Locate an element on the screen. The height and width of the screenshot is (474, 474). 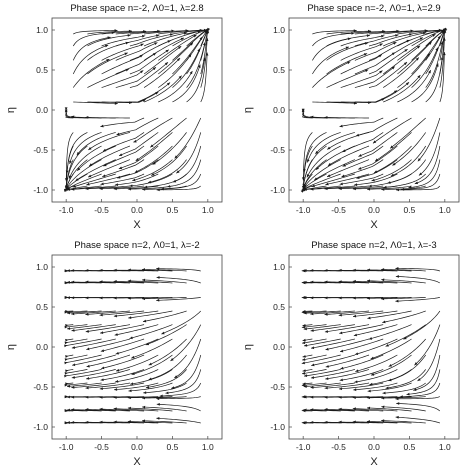
y-tick-label: 0.0 is located at coordinates (279, 110).